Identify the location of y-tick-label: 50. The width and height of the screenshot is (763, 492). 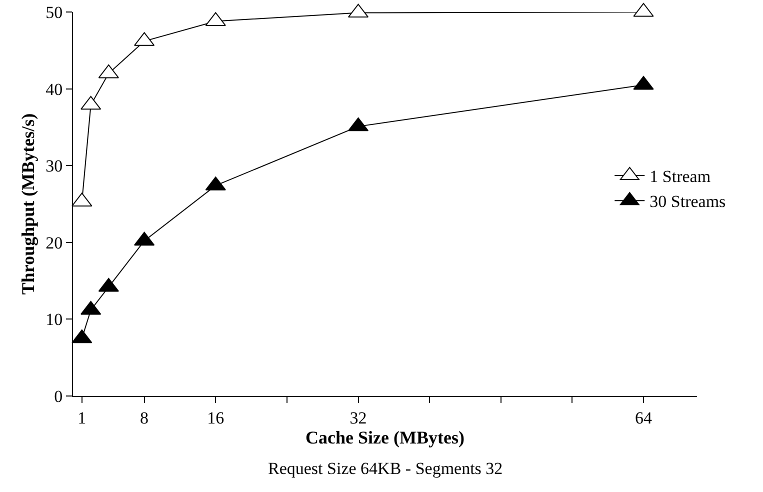
(54, 12).